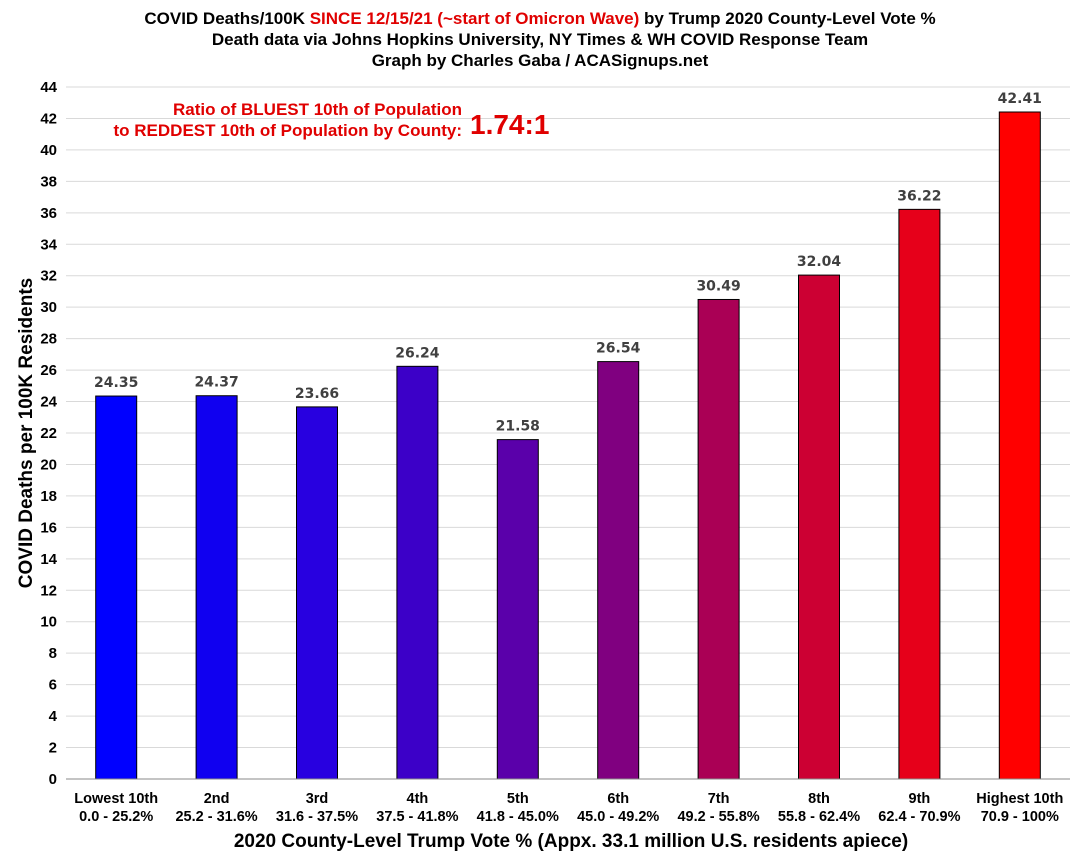  I want to click on y-tick-label: 0, so click(53, 779).